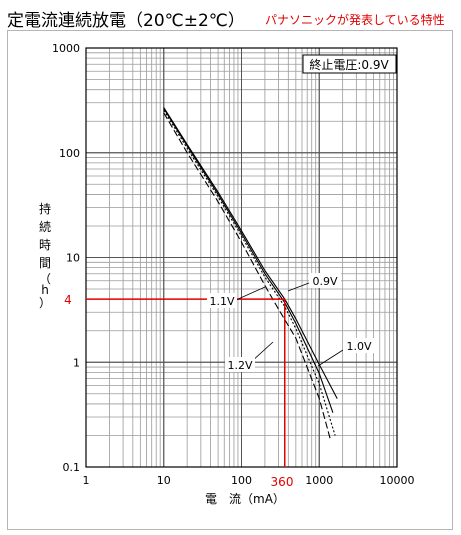 Image resolution: width=461 pixels, height=535 pixels. I want to click on x-tick-label: 1000, so click(319, 480).